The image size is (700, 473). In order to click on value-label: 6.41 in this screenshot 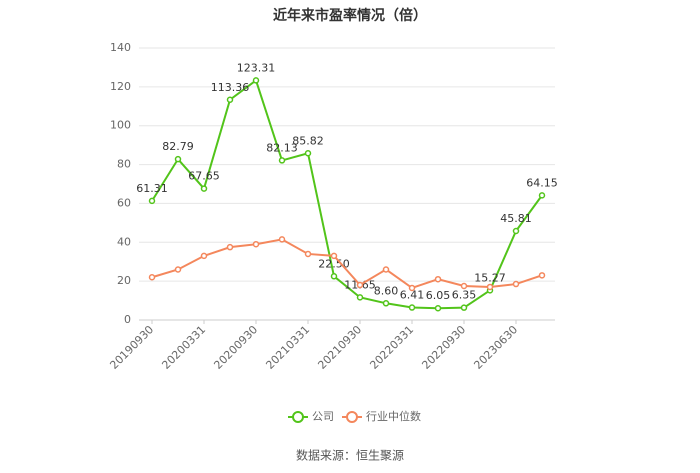, I will do `click(412, 295)`.